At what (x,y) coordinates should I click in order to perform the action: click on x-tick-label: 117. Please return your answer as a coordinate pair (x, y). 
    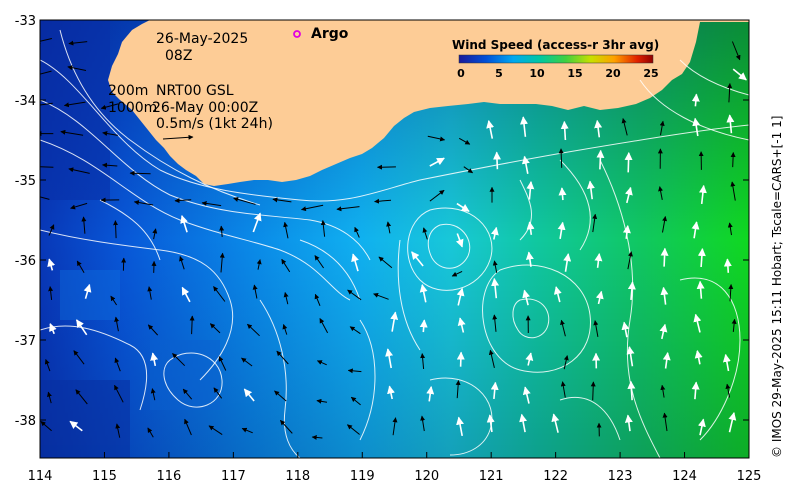
    Looking at the image, I should click on (233, 476).